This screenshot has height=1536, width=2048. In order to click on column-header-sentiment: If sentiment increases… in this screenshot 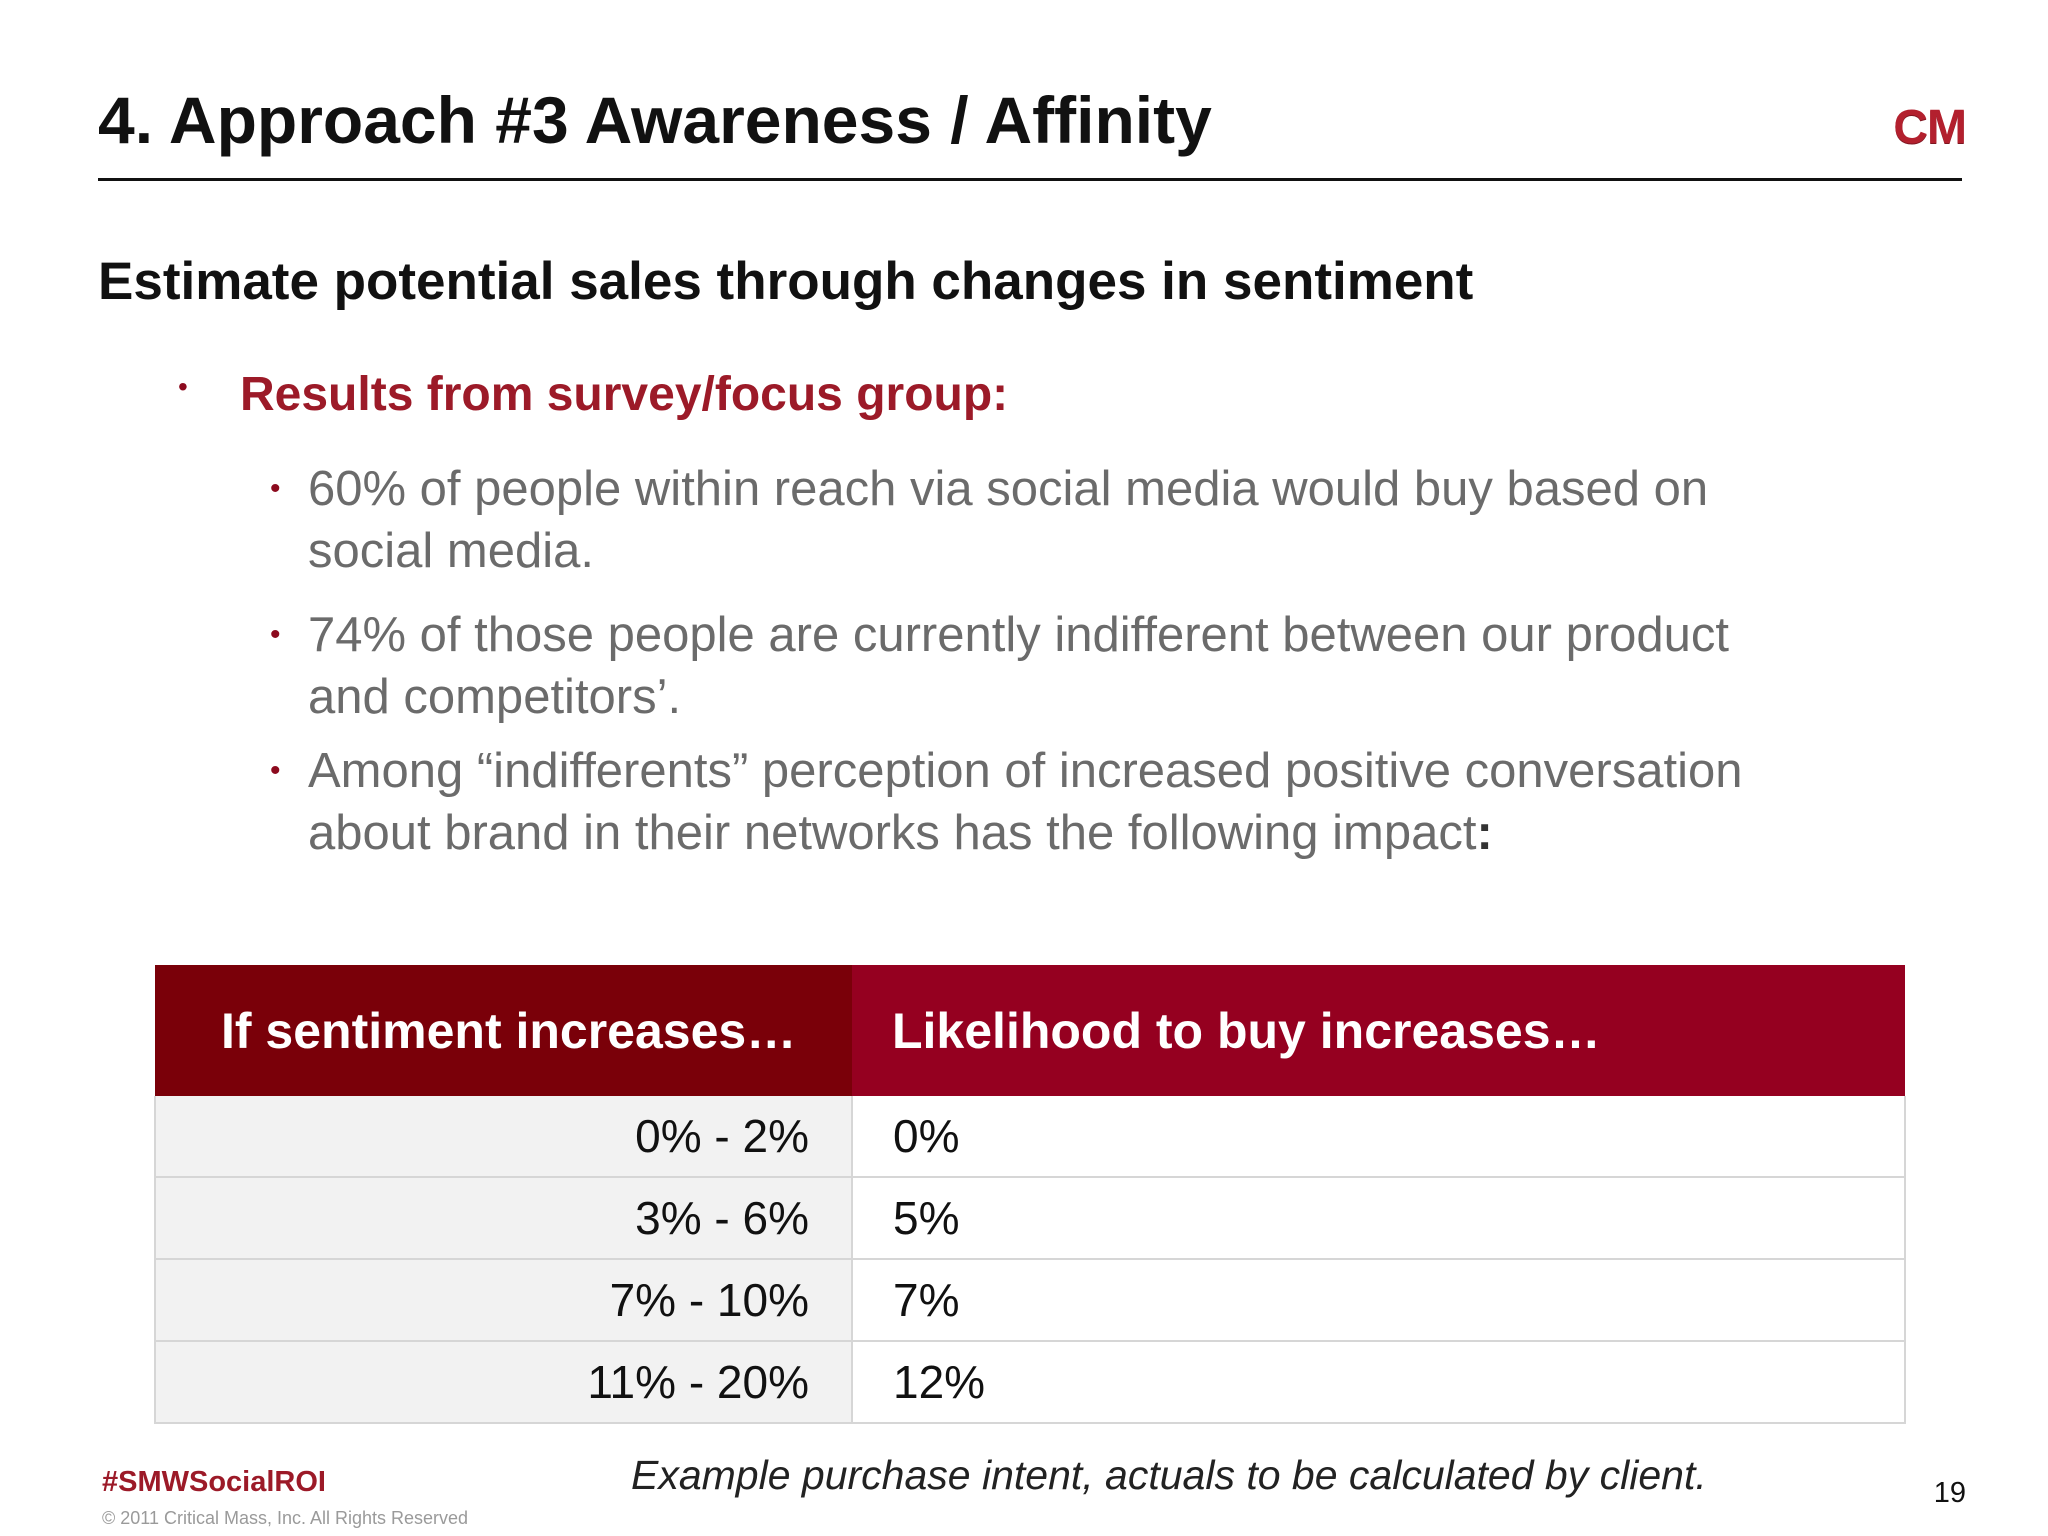, I will do `click(503, 1030)`.